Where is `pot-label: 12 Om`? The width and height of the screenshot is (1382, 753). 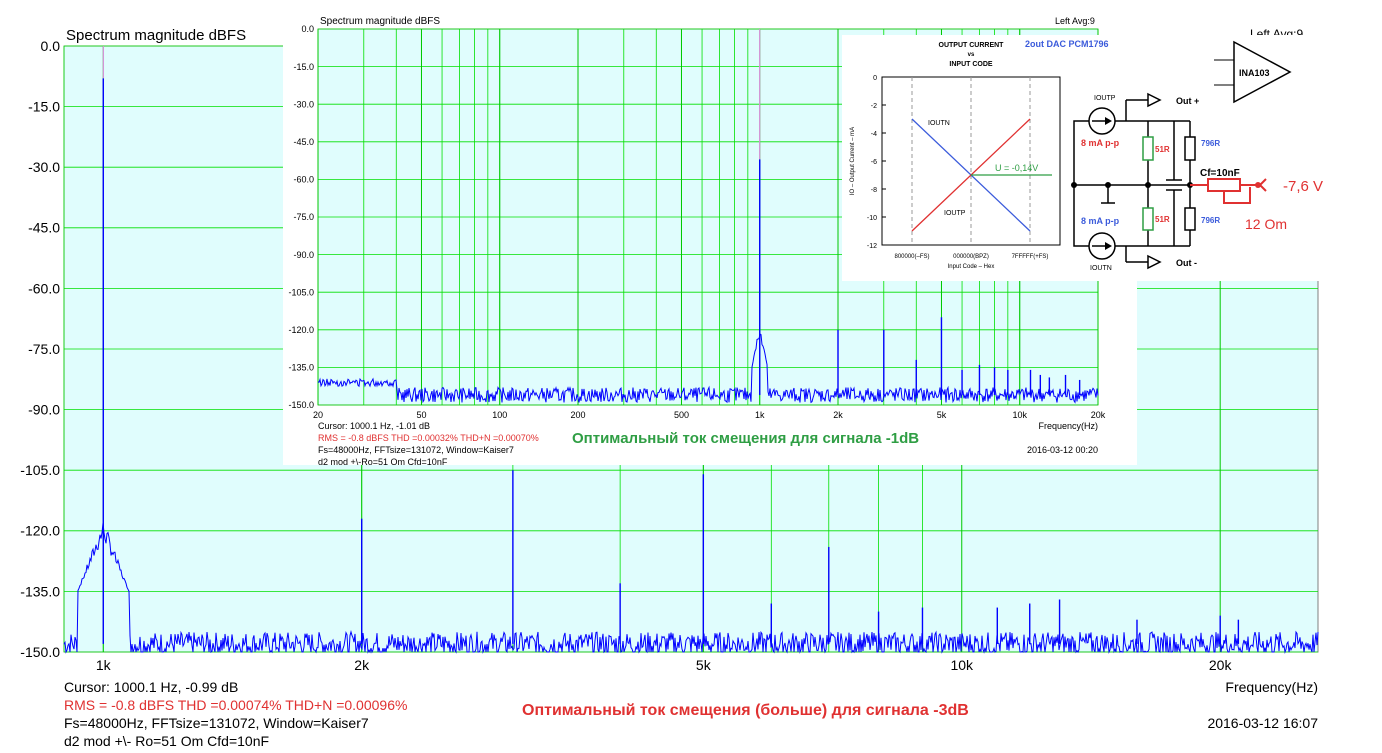 pot-label: 12 Om is located at coordinates (1266, 224).